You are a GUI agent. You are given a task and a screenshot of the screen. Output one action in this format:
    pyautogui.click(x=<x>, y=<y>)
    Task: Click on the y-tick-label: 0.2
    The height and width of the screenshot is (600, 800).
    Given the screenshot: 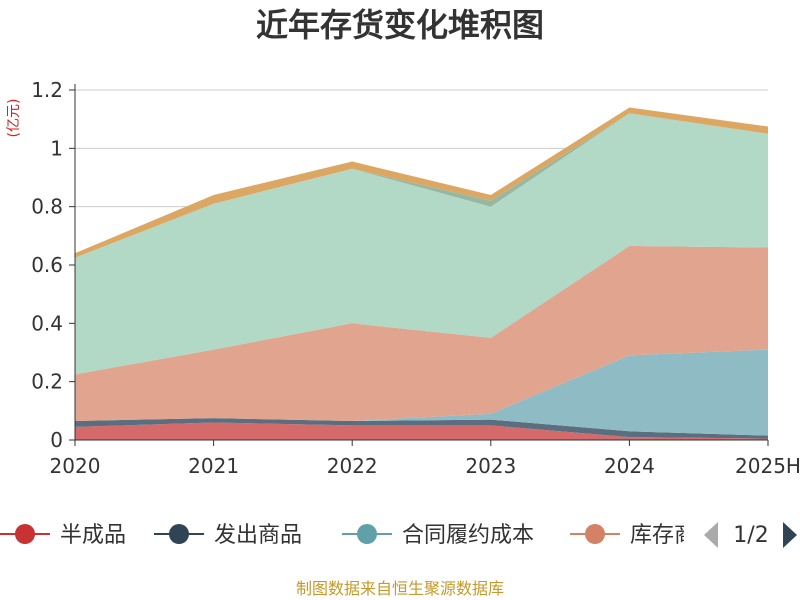 What is the action you would take?
    pyautogui.click(x=47, y=382)
    